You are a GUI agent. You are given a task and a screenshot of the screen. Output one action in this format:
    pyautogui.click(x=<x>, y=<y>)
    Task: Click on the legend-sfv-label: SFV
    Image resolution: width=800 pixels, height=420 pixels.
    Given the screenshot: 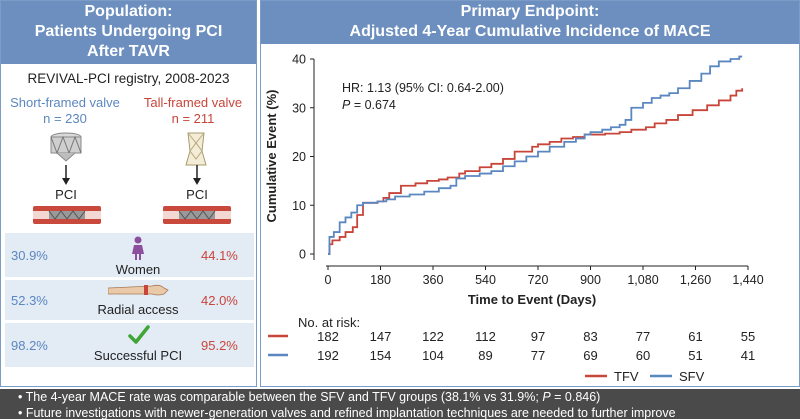 What is the action you would take?
    pyautogui.click(x=692, y=376)
    